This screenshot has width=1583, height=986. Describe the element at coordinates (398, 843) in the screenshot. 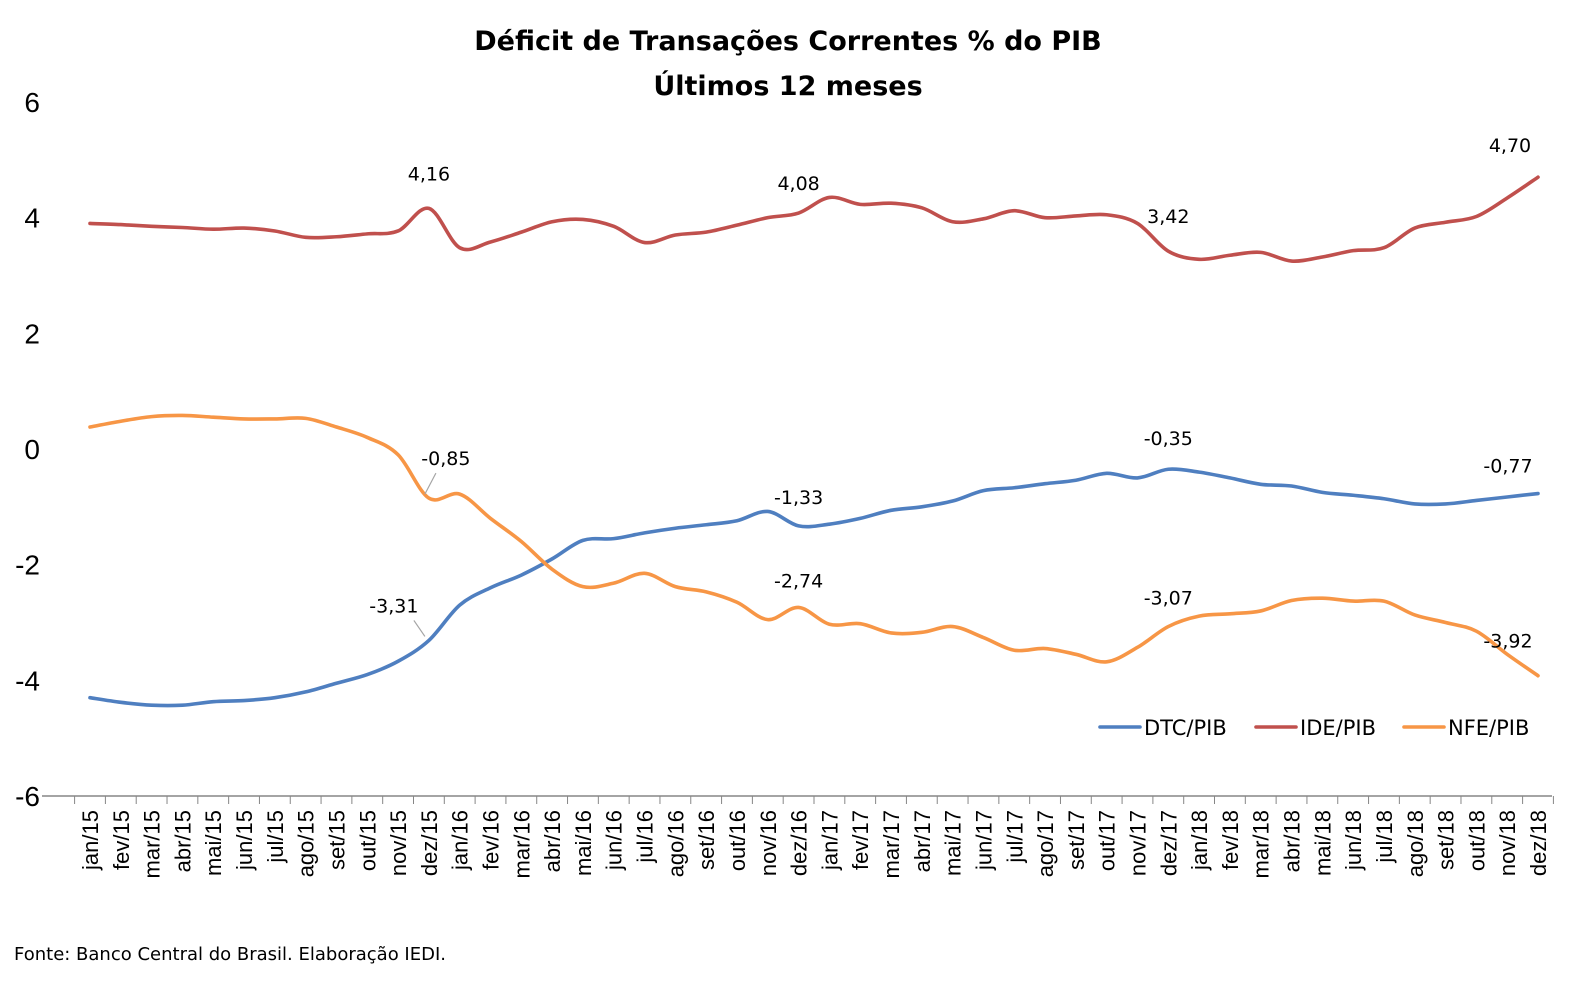

I see `x-tick-label: nov/15` at that location.